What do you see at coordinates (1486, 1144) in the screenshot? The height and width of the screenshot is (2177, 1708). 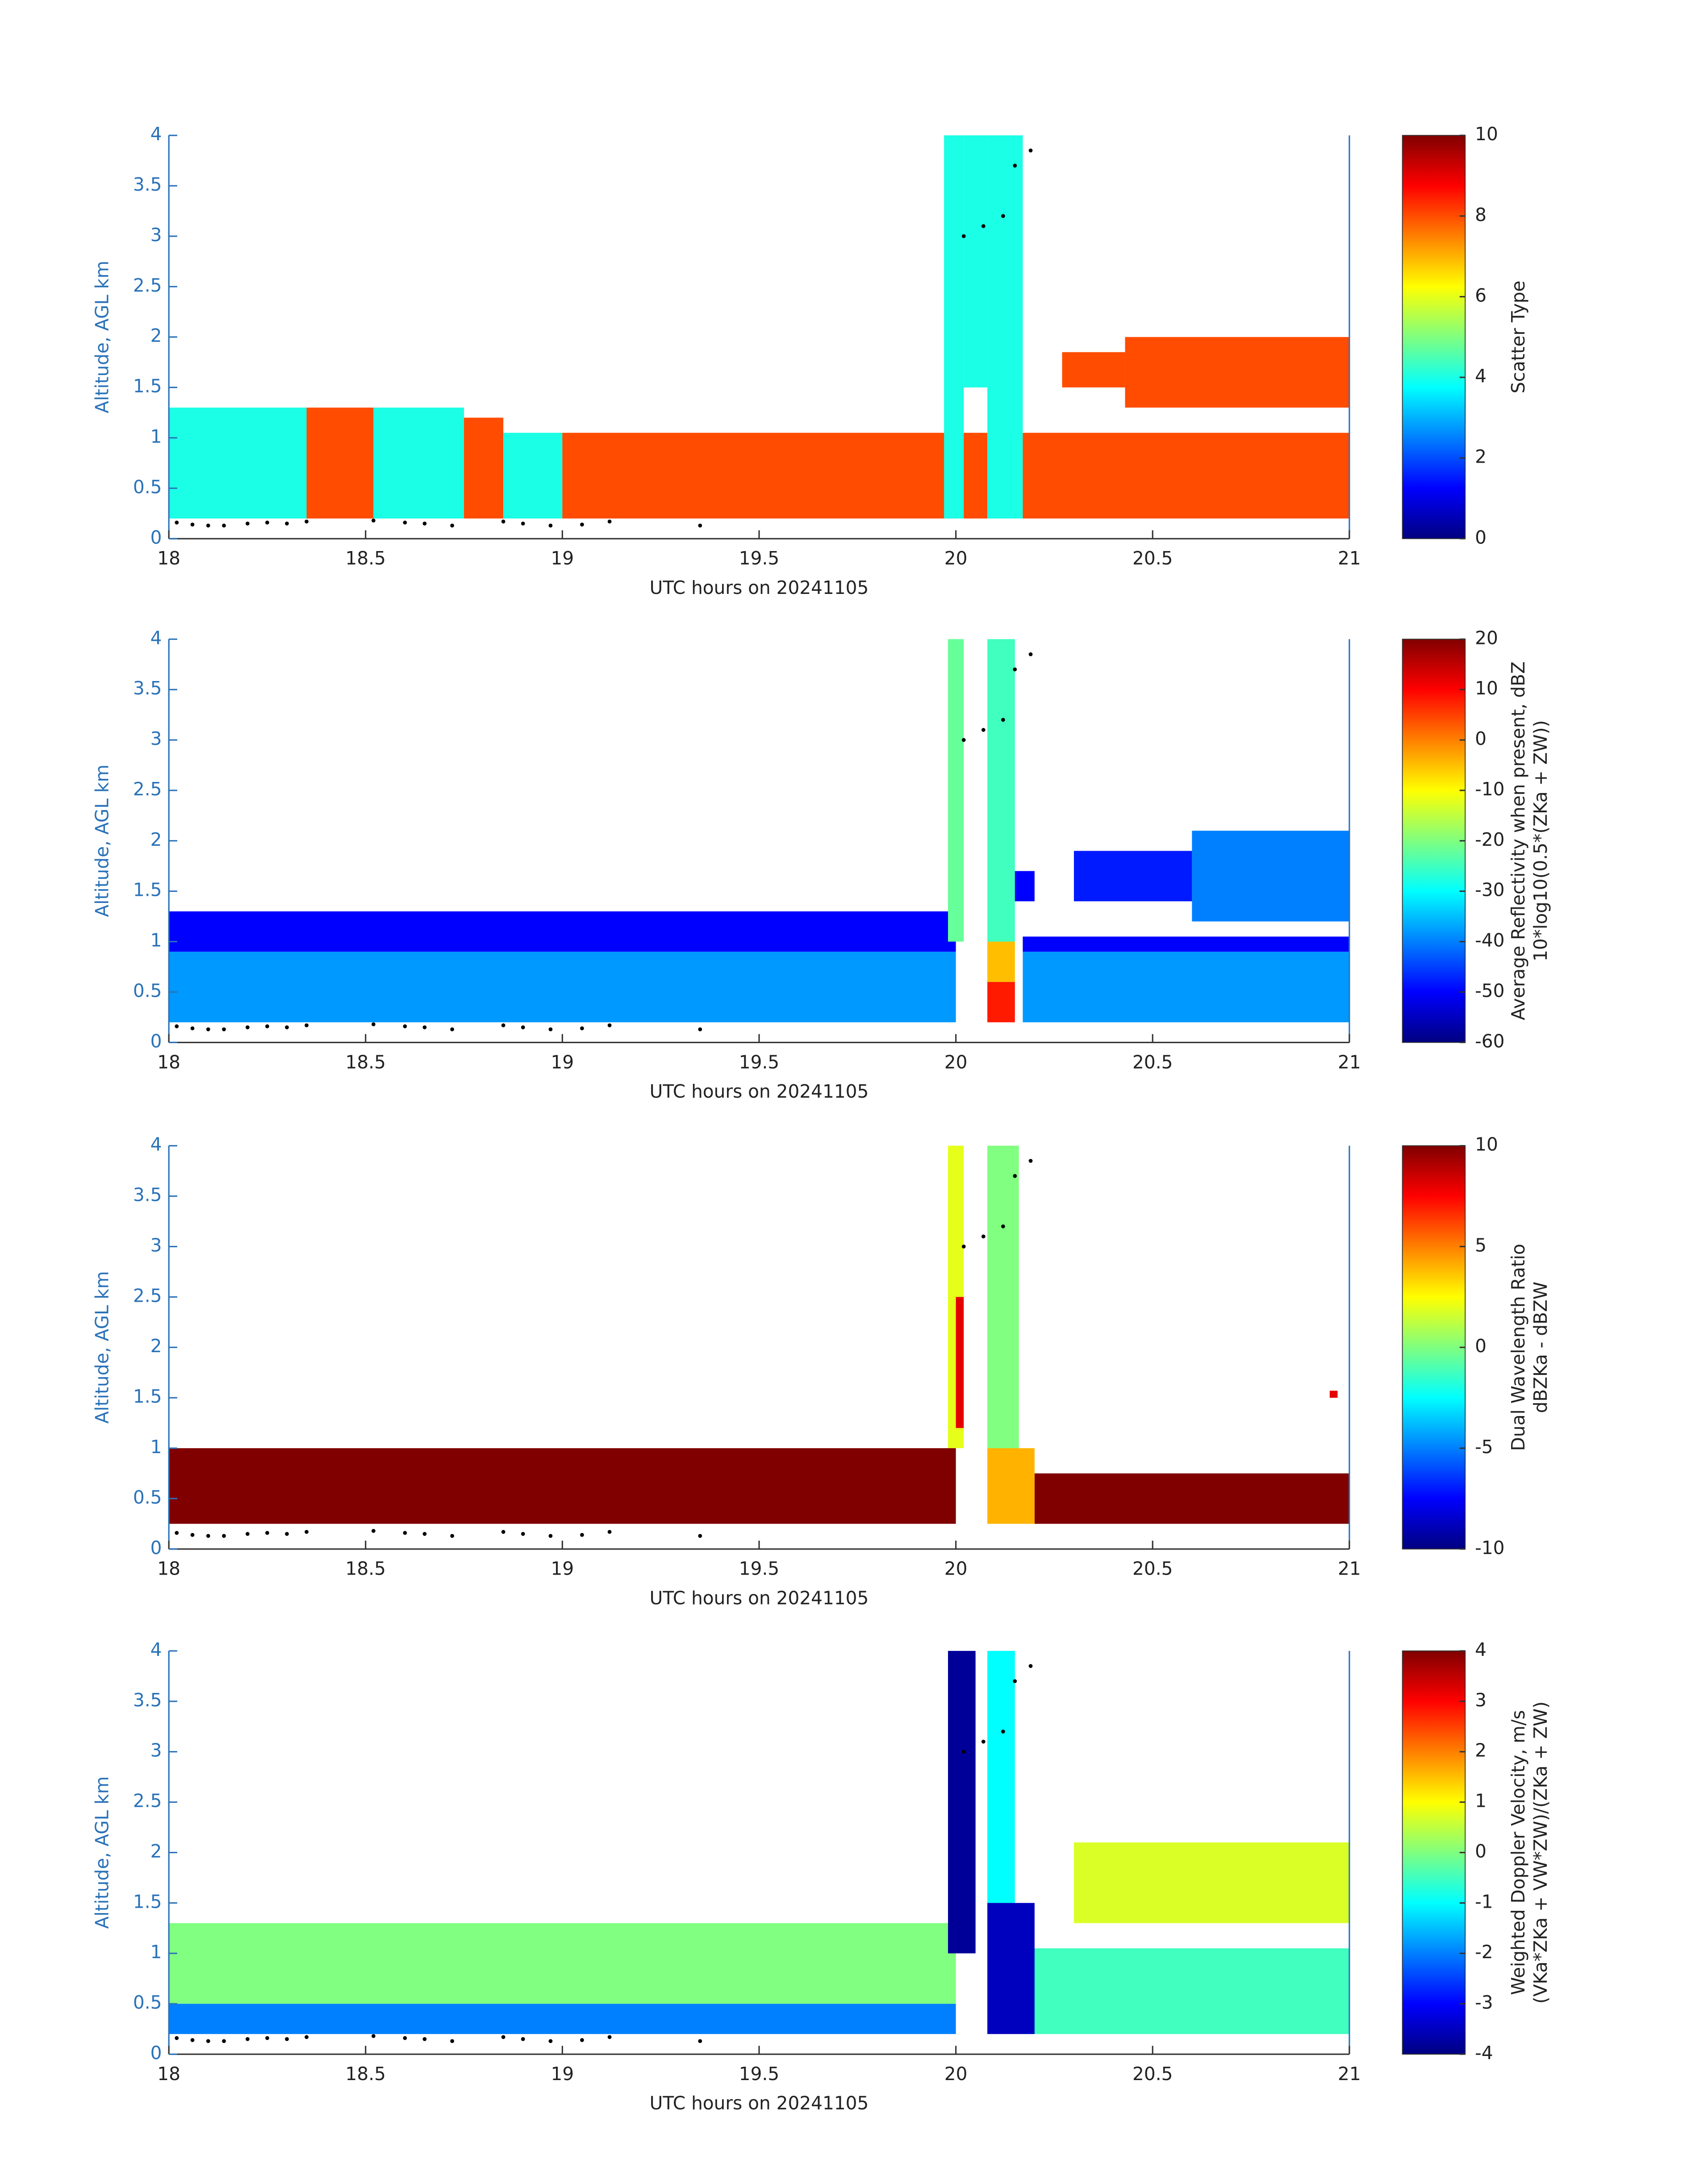 I see `colorbar-tick-label: 10` at bounding box center [1486, 1144].